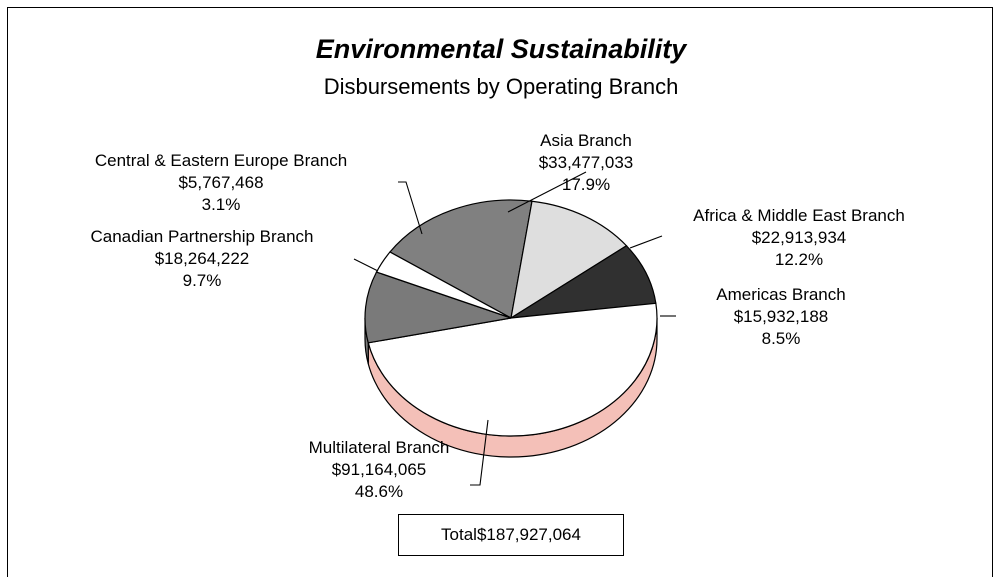 This screenshot has height=577, width=1002. Describe the element at coordinates (379, 469) in the screenshot. I see `label-multilateral-amount: $91,164,065` at that location.